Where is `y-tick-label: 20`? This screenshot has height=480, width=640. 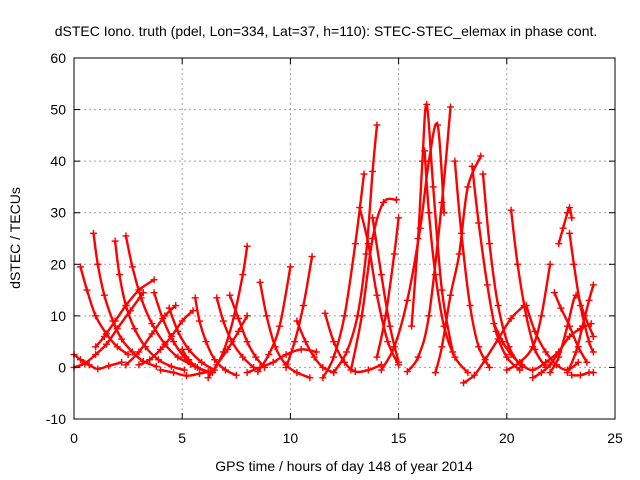 y-tick-label: 20 is located at coordinates (58, 264).